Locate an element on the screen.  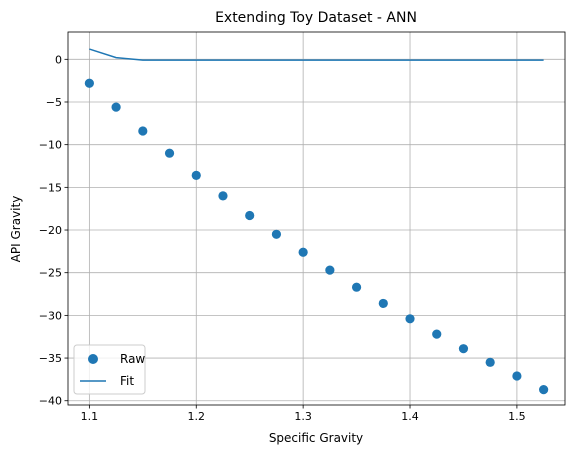
y-tick-label: −10 is located at coordinates (50, 145).